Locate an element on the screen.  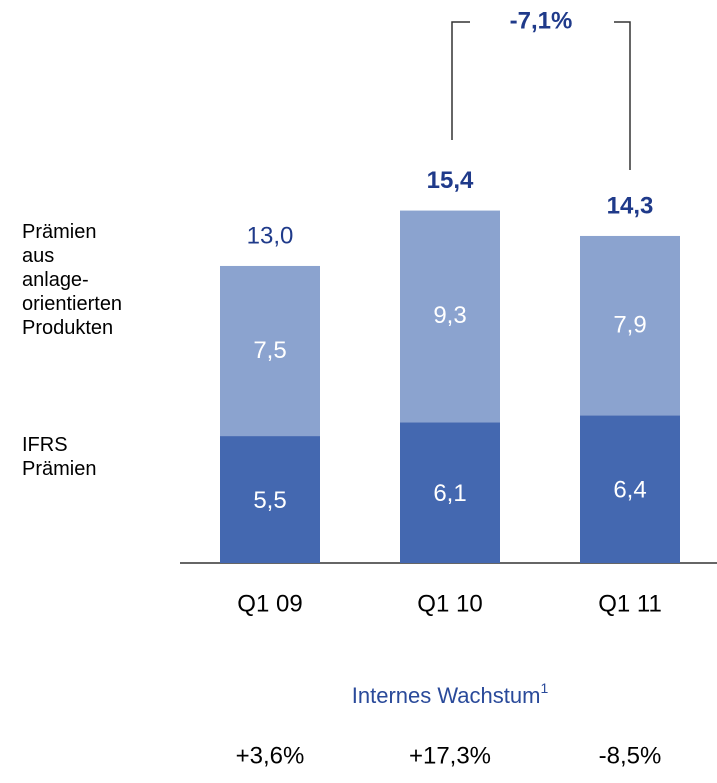
total-label: 14,3 is located at coordinates (630, 205).